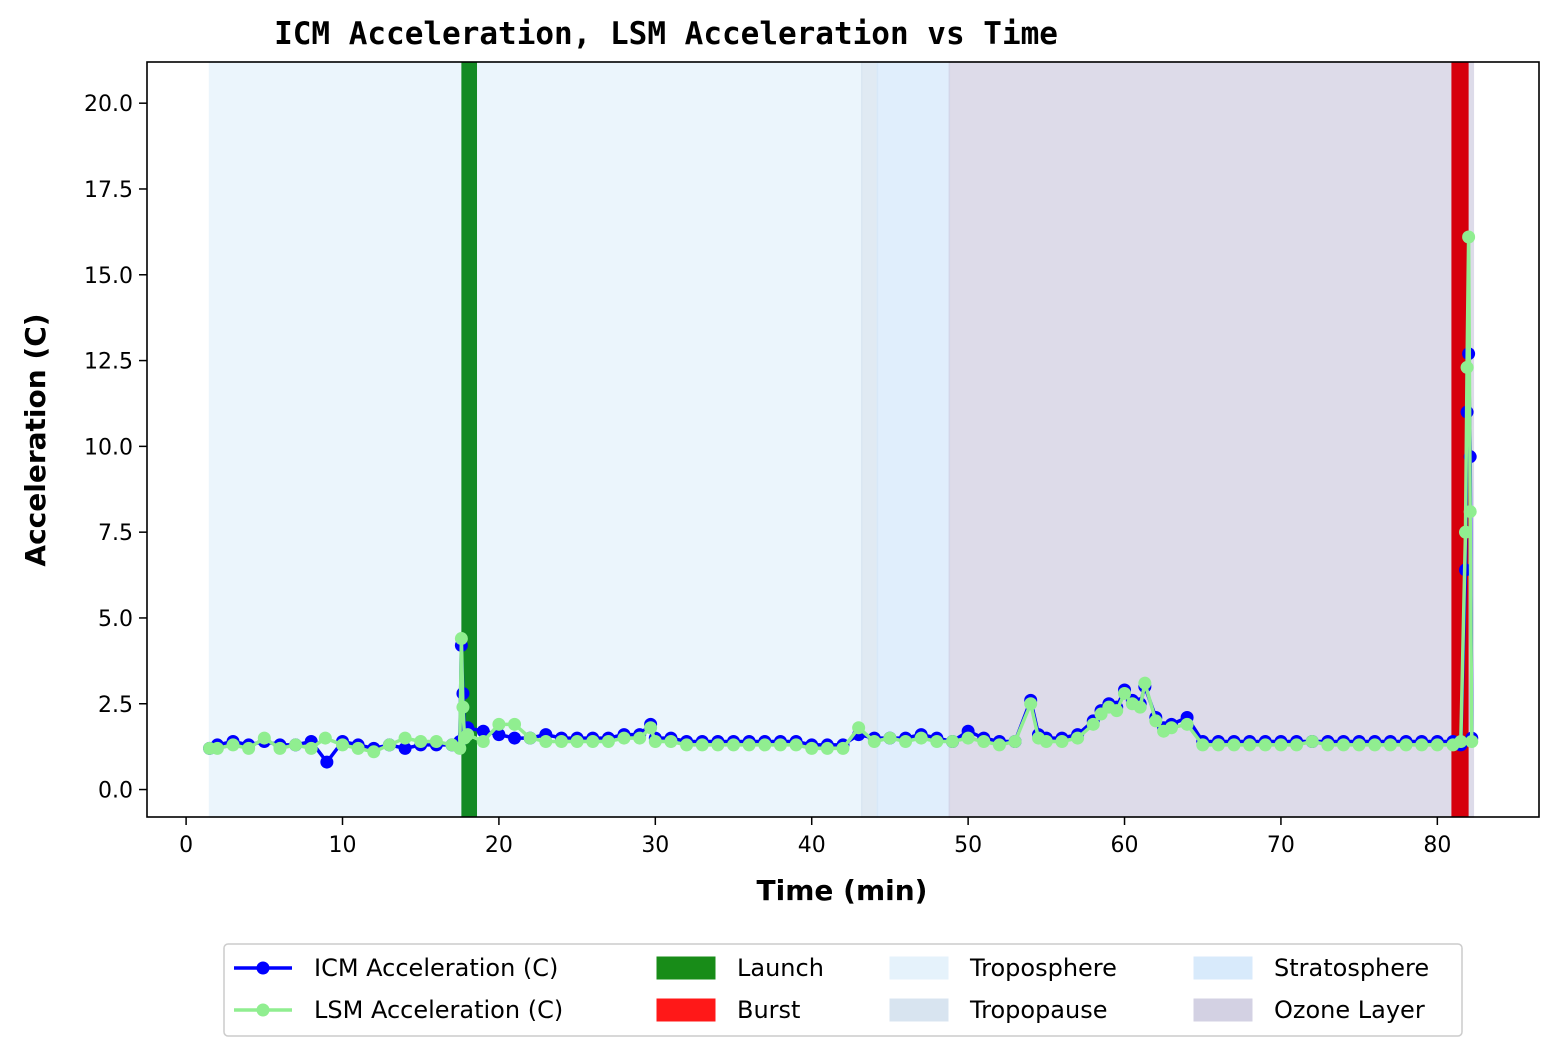  I want to click on y-tick-label: 17.5, so click(108, 190).